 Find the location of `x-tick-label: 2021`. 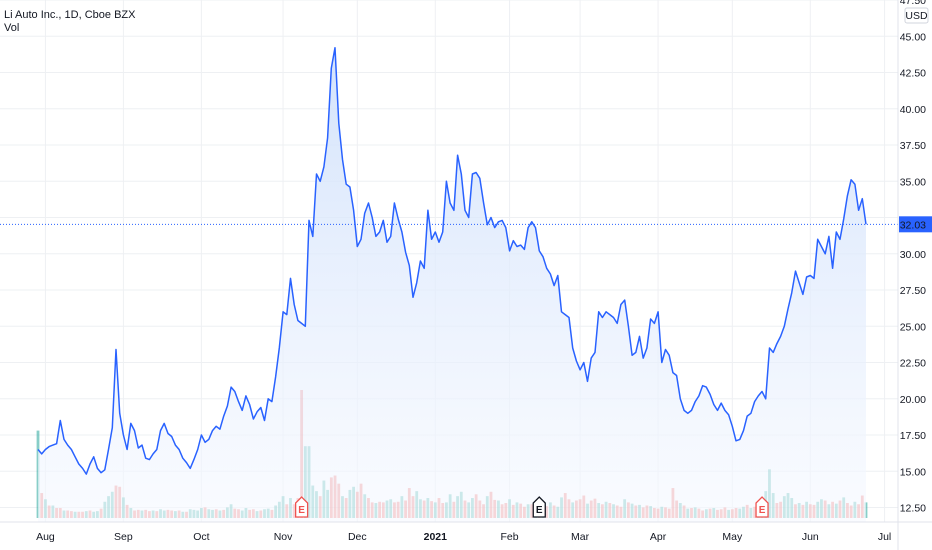

x-tick-label: 2021 is located at coordinates (436, 537).